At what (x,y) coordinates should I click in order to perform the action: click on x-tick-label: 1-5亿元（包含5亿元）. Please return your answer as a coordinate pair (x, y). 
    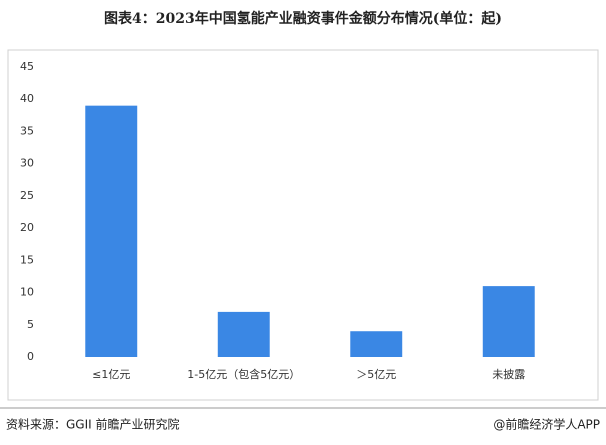
    Looking at the image, I should click on (243, 374).